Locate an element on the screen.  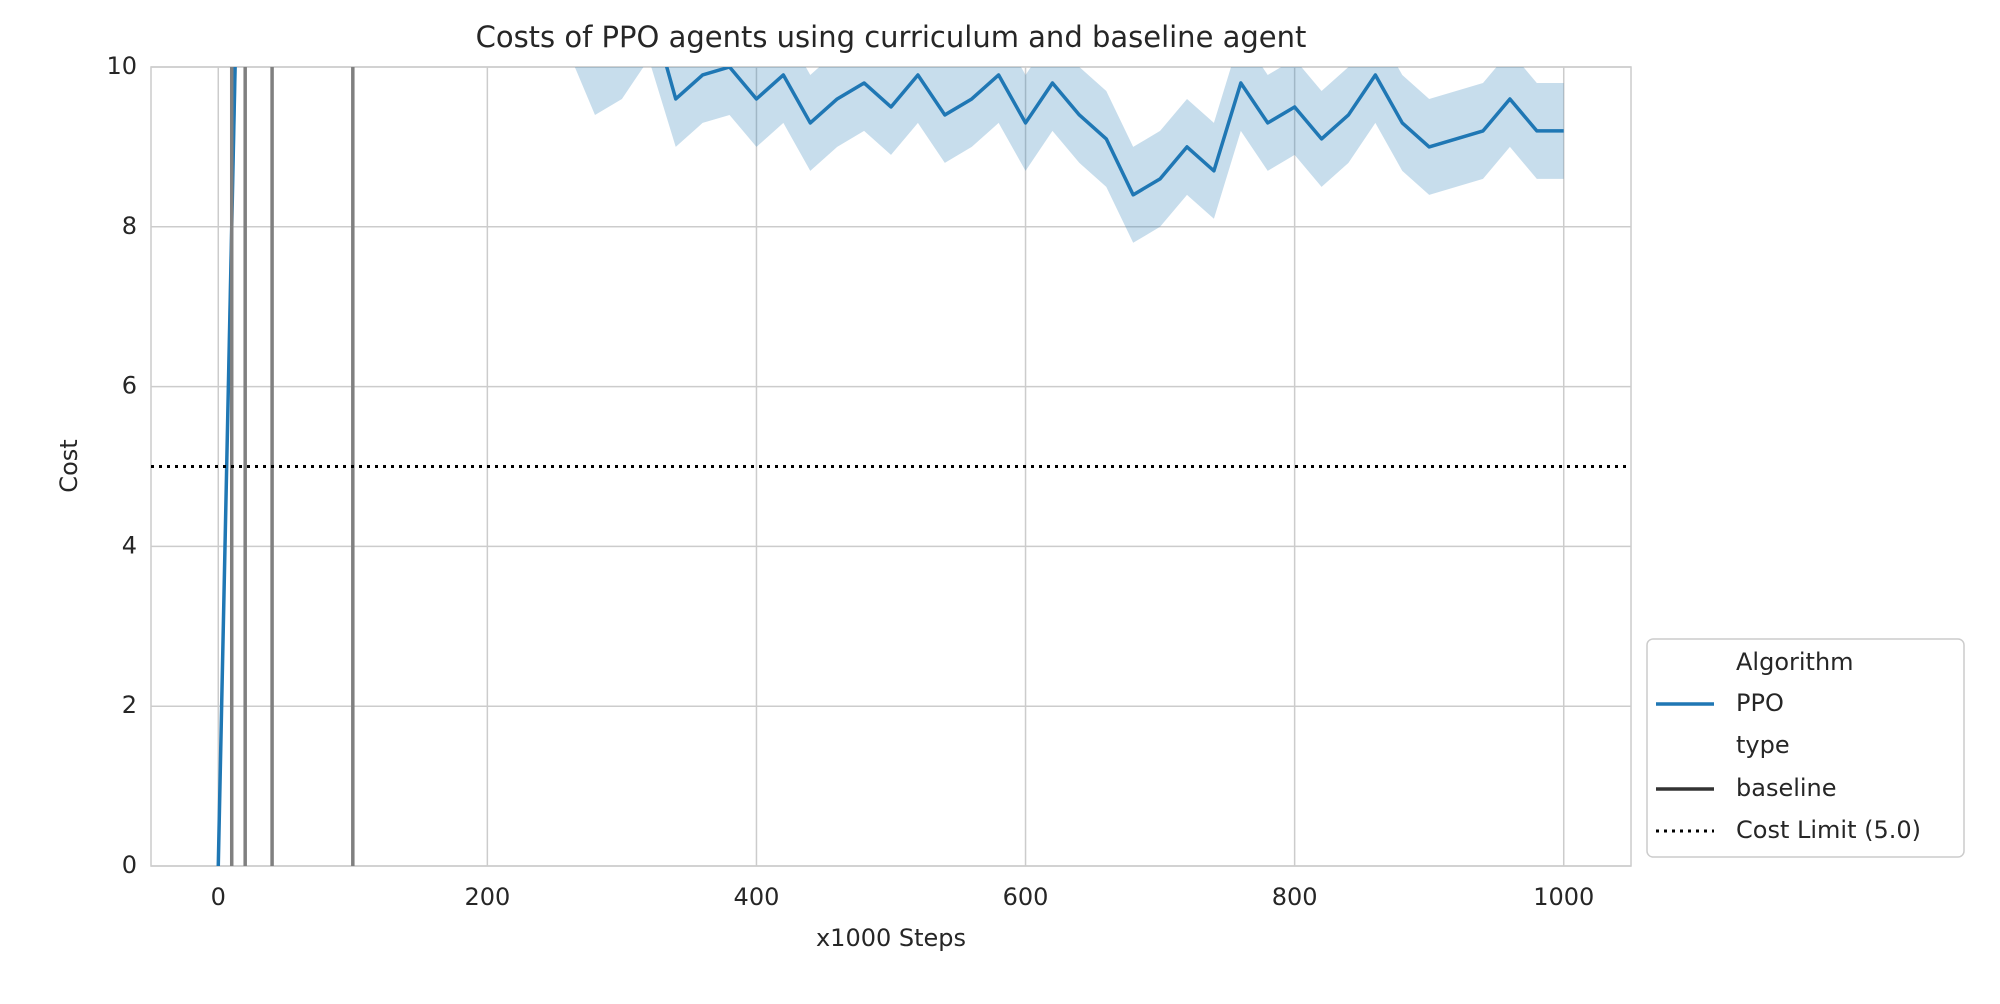
legend: Algorithm PPO type baseline Cost Limit (5.0) is located at coordinates (1805, 748).